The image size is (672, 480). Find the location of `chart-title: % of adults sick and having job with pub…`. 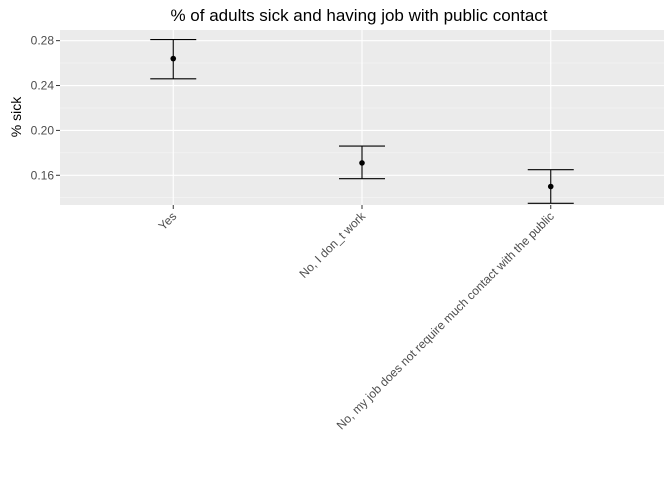

chart-title: % of adults sick and having job with pub… is located at coordinates (358, 15).